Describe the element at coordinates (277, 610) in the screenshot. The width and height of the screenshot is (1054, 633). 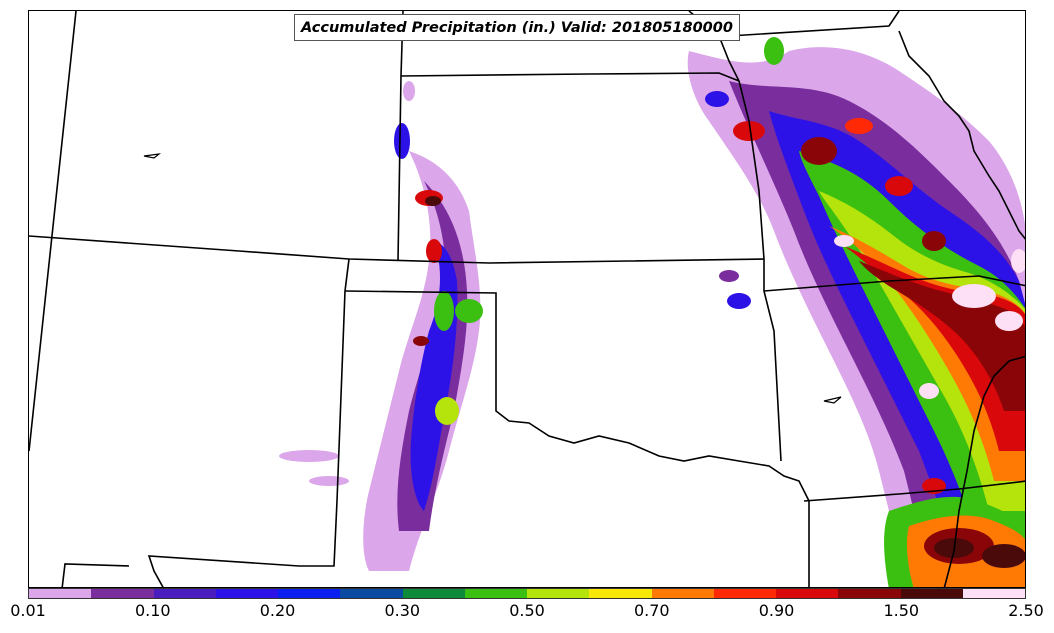
I see `colorbar-tick-label: 0.20` at that location.